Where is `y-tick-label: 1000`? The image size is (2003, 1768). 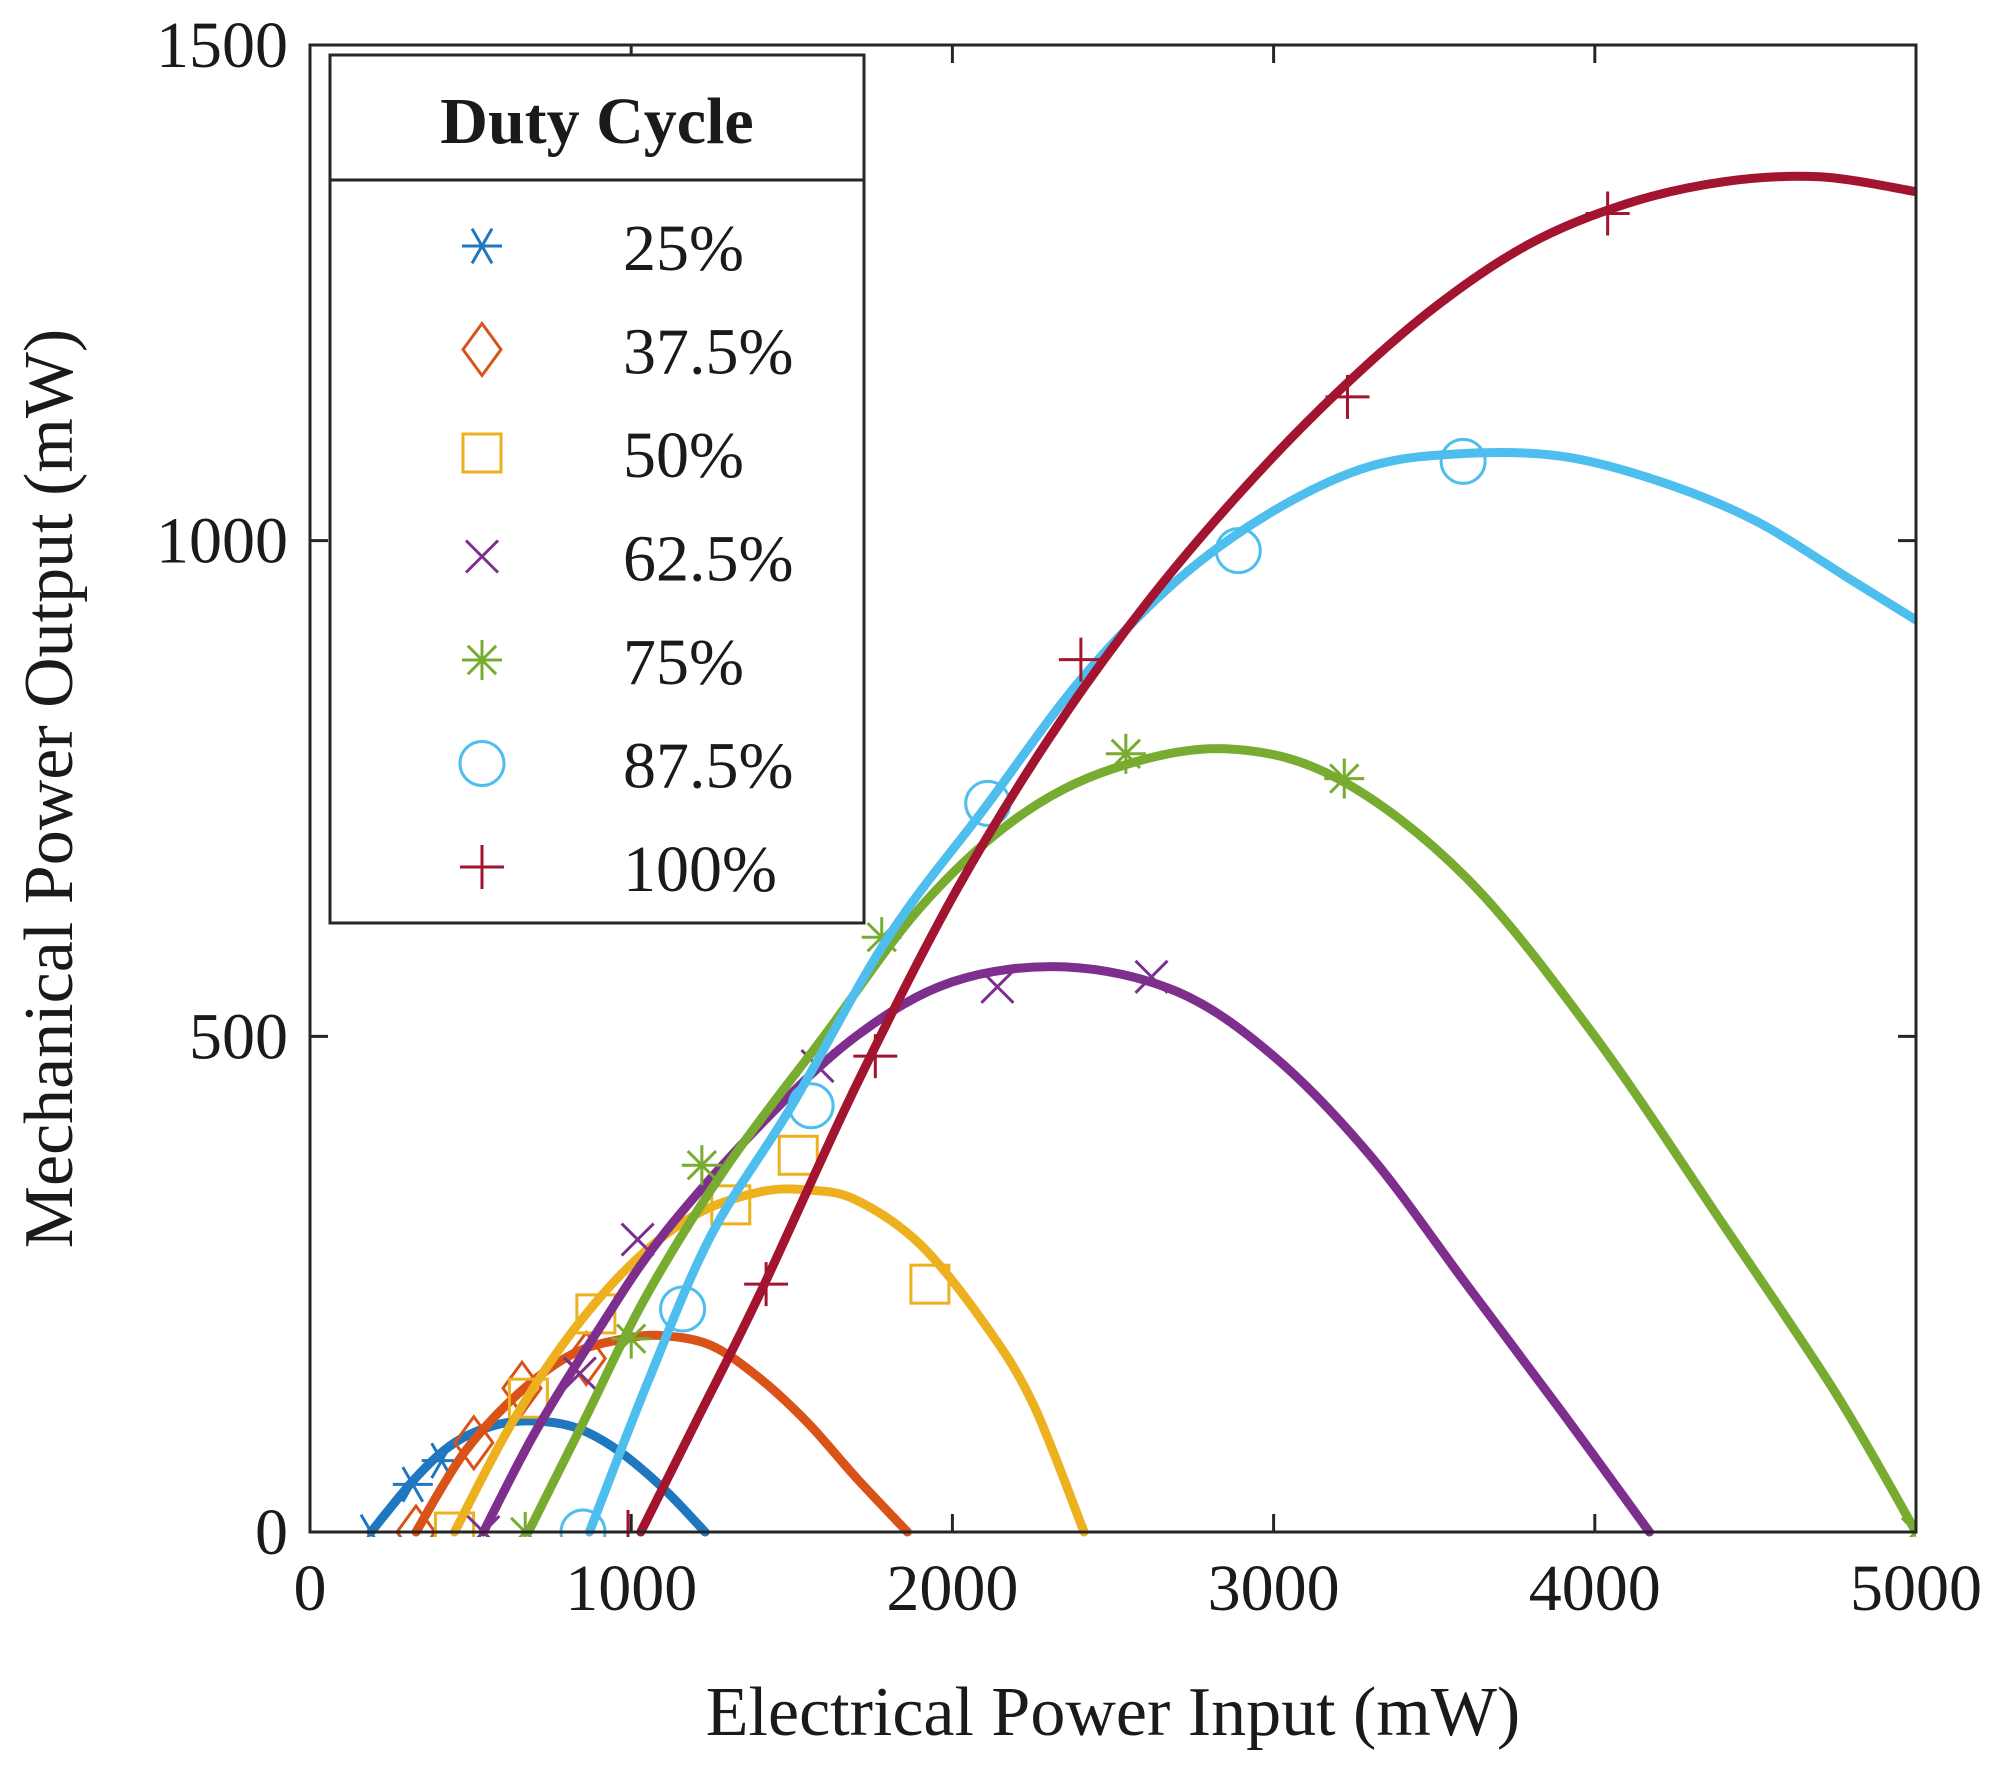
y-tick-label: 1000 is located at coordinates (222, 541).